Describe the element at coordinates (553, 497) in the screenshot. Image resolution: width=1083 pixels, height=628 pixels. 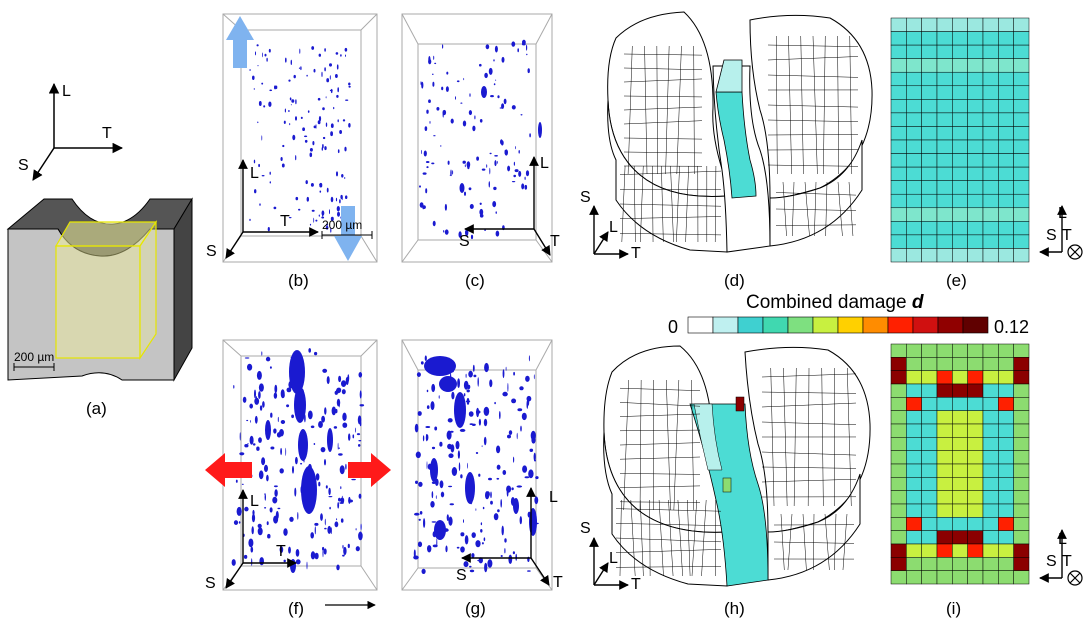
I see `axis-label-l: L` at that location.